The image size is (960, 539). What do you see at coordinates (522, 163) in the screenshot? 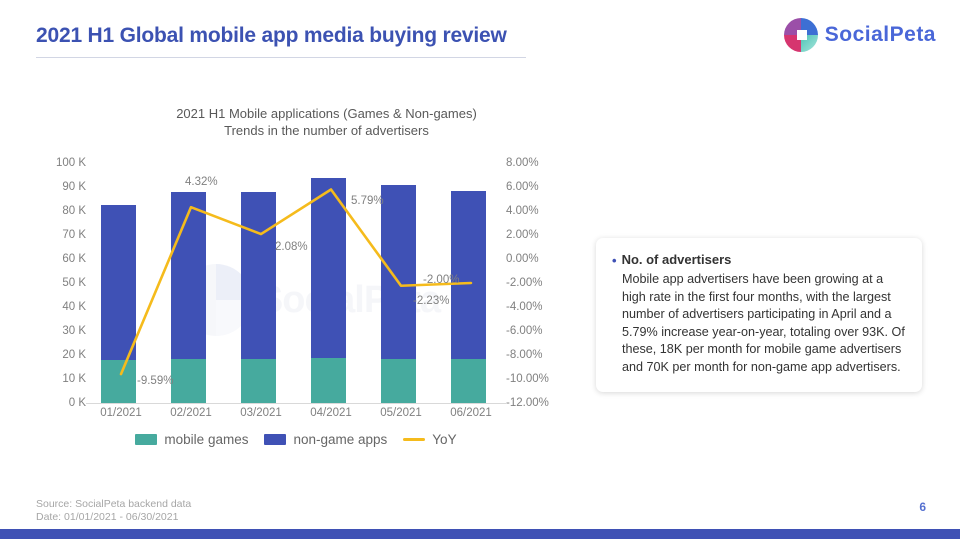
I see `y-tick-right: 8.00%` at bounding box center [522, 163].